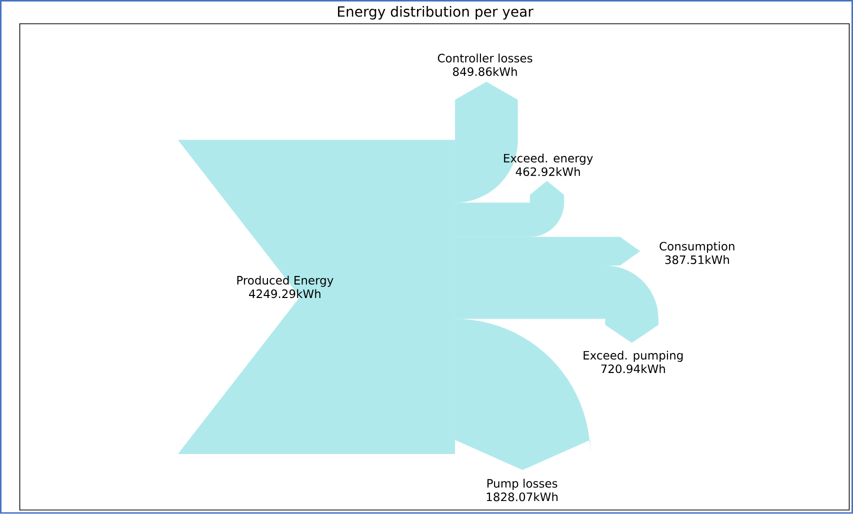 This screenshot has width=853, height=514. What do you see at coordinates (548, 171) in the screenshot?
I see `data-label: 462.92kWh` at bounding box center [548, 171].